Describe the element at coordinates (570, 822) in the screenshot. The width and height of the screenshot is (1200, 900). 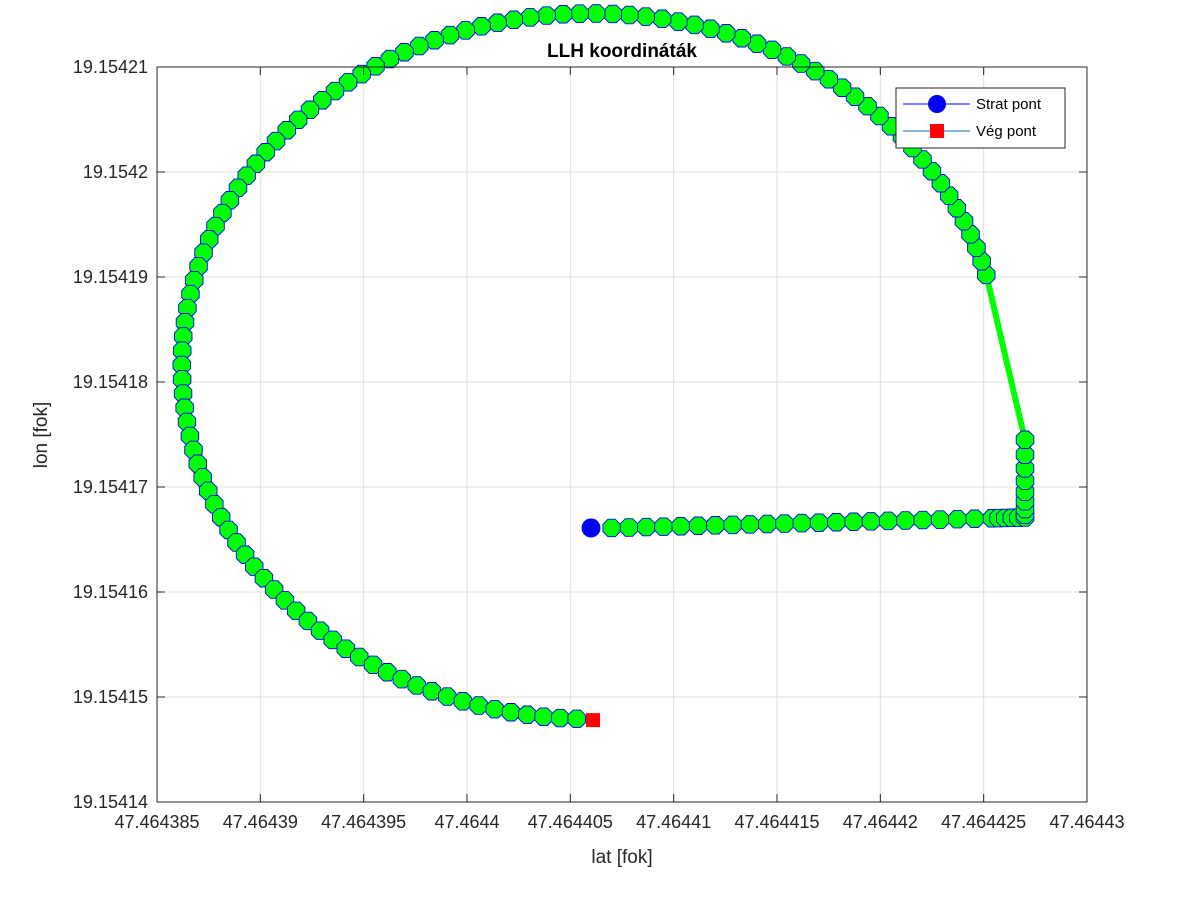
I see `x-tick-label: 47.464405` at that location.